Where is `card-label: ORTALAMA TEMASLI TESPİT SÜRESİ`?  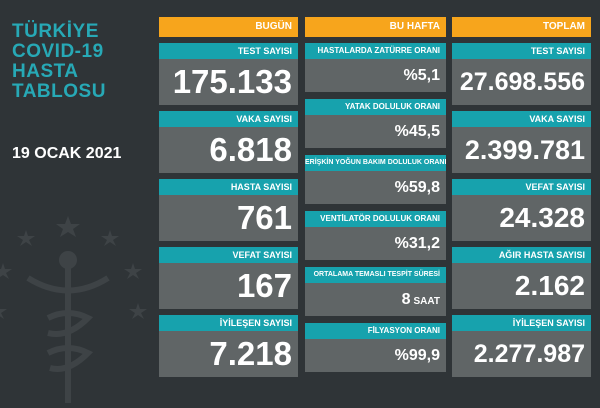 card-label: ORTALAMA TEMASLI TESPİT SÜRESİ is located at coordinates (375, 275).